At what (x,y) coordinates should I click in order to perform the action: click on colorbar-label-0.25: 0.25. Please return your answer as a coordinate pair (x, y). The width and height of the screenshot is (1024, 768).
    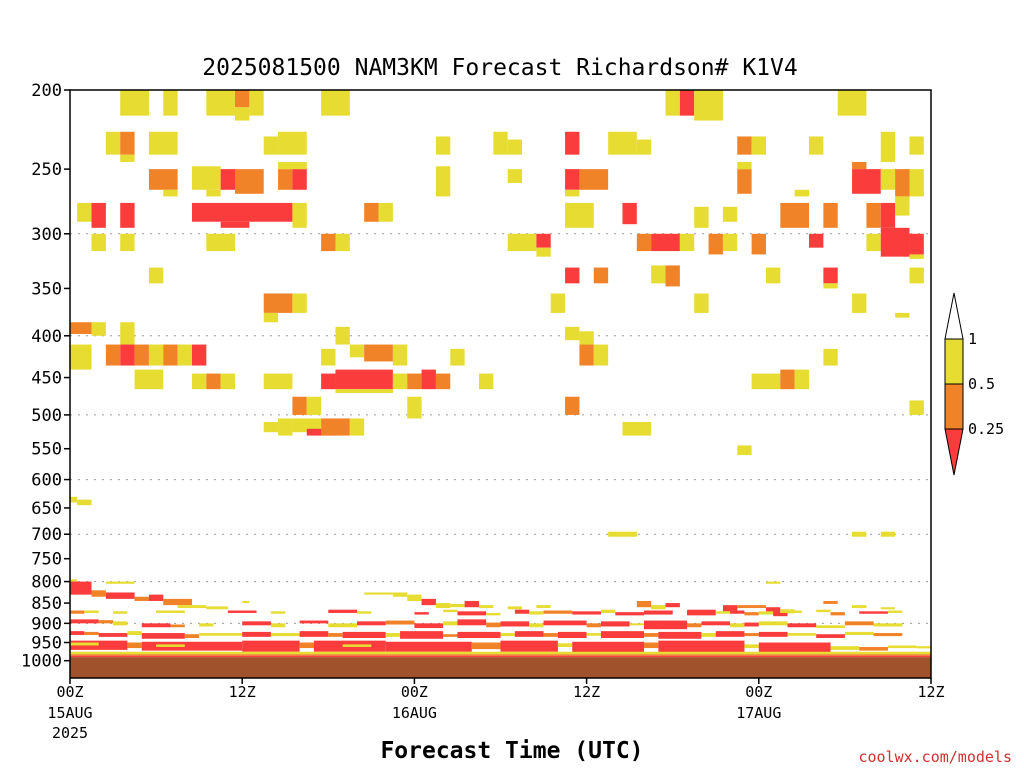
    Looking at the image, I should click on (986, 429).